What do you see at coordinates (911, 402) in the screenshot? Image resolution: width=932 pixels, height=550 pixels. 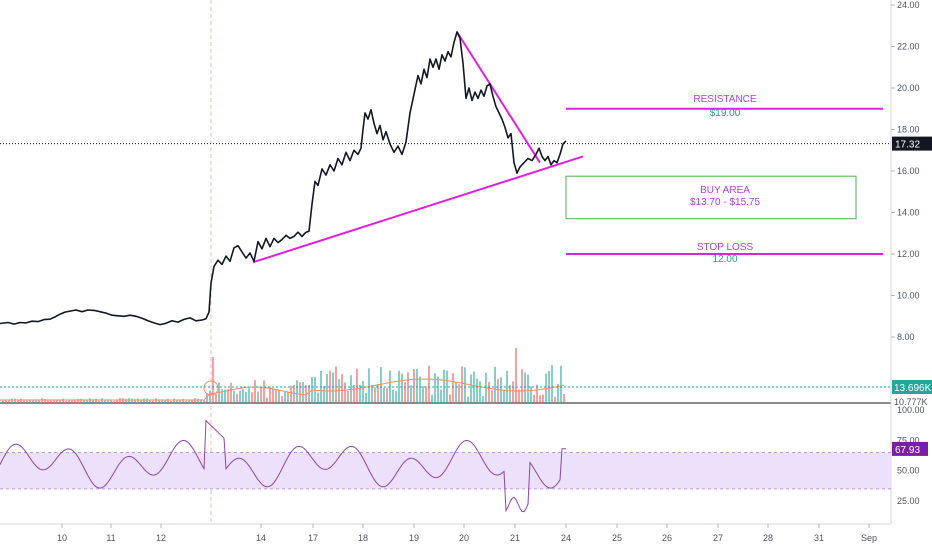 I see `avg-volume-label: 10.777K` at bounding box center [911, 402].